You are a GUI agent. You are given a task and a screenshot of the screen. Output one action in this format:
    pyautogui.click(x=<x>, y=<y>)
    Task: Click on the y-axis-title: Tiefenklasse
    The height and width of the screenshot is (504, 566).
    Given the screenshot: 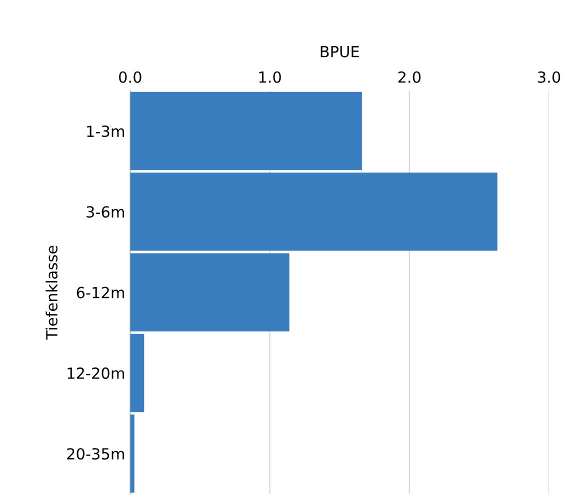 What is the action you would take?
    pyautogui.click(x=52, y=293)
    